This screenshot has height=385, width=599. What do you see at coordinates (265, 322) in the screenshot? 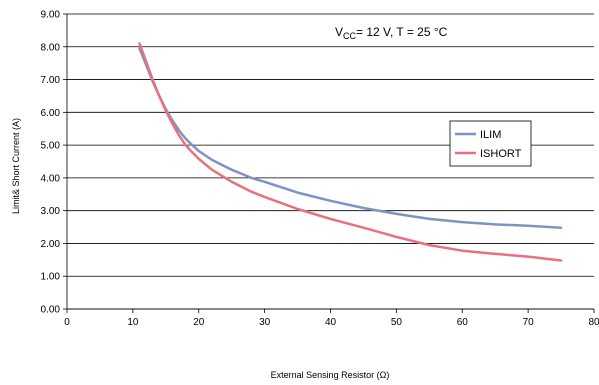
I see `x-tick-label-3: 30` at bounding box center [265, 322].